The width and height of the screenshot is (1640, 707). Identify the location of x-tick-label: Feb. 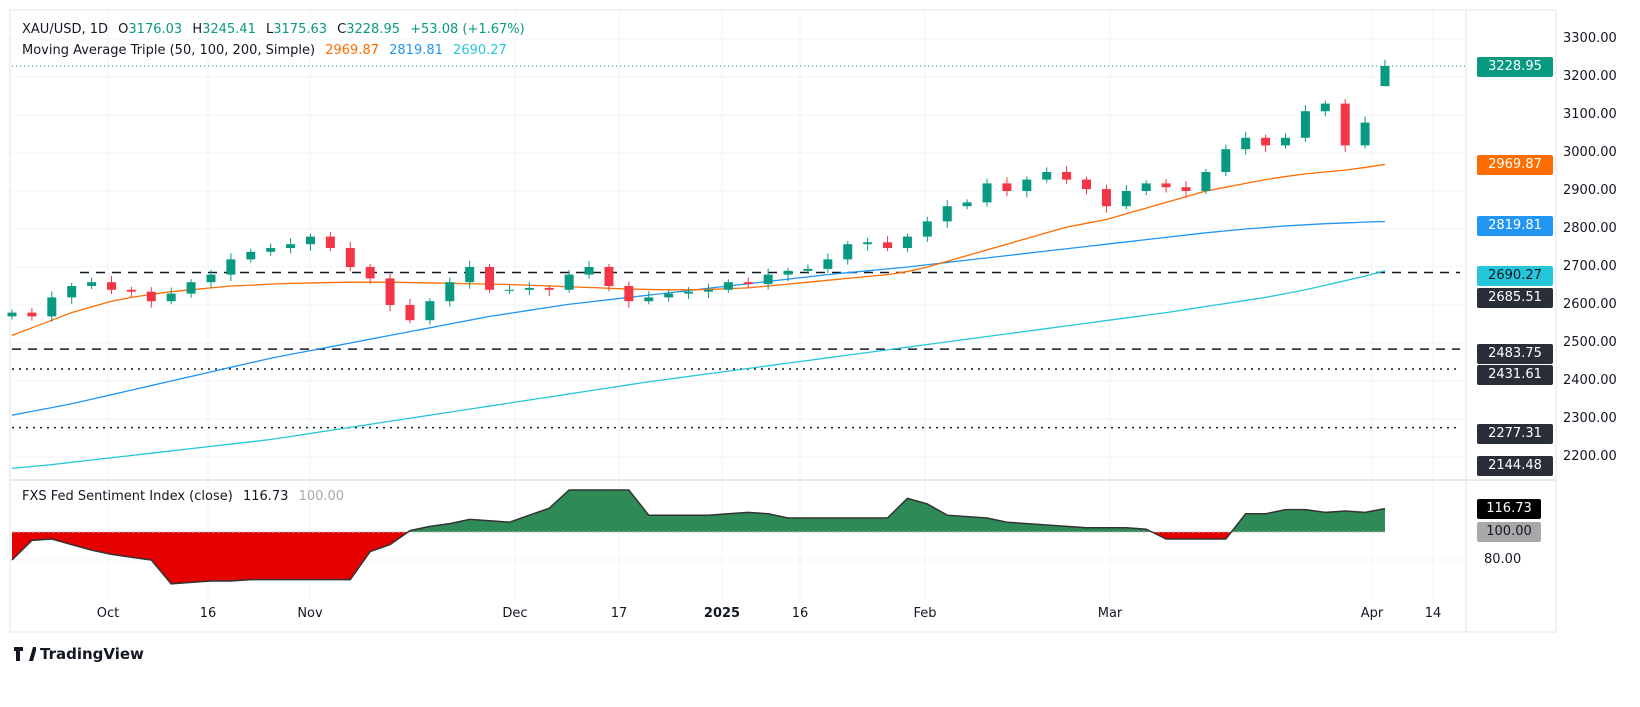
(925, 613).